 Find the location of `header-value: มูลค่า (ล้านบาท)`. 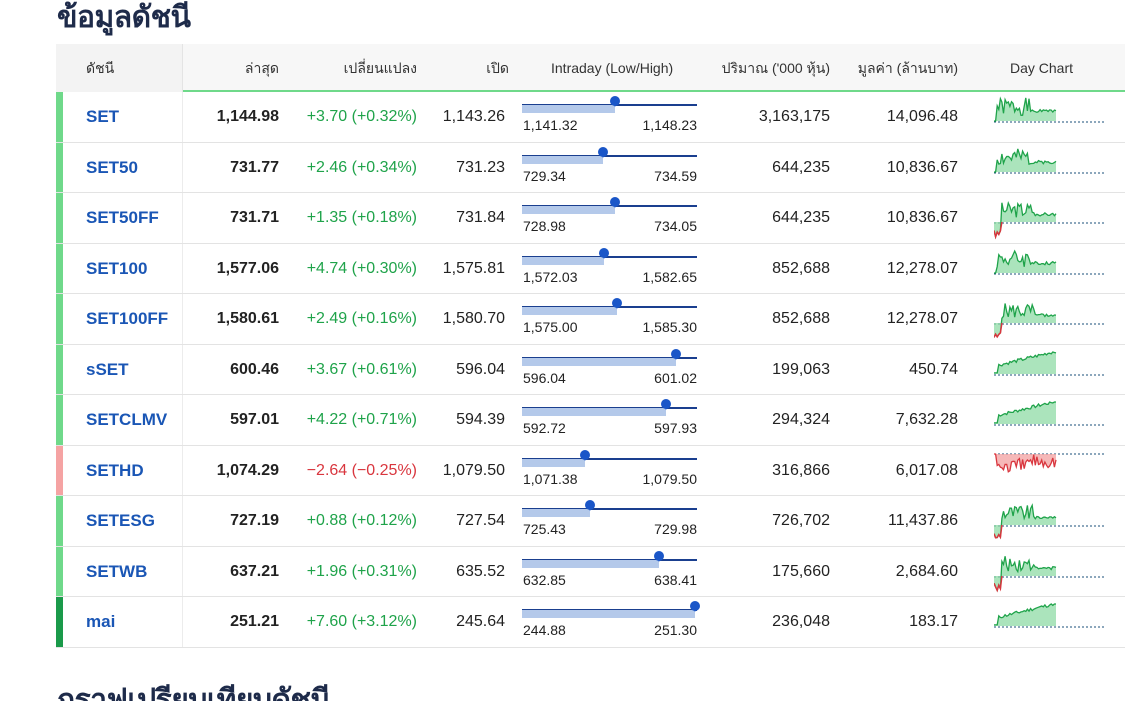

header-value: มูลค่า (ล้านบาท) is located at coordinates (907, 68).